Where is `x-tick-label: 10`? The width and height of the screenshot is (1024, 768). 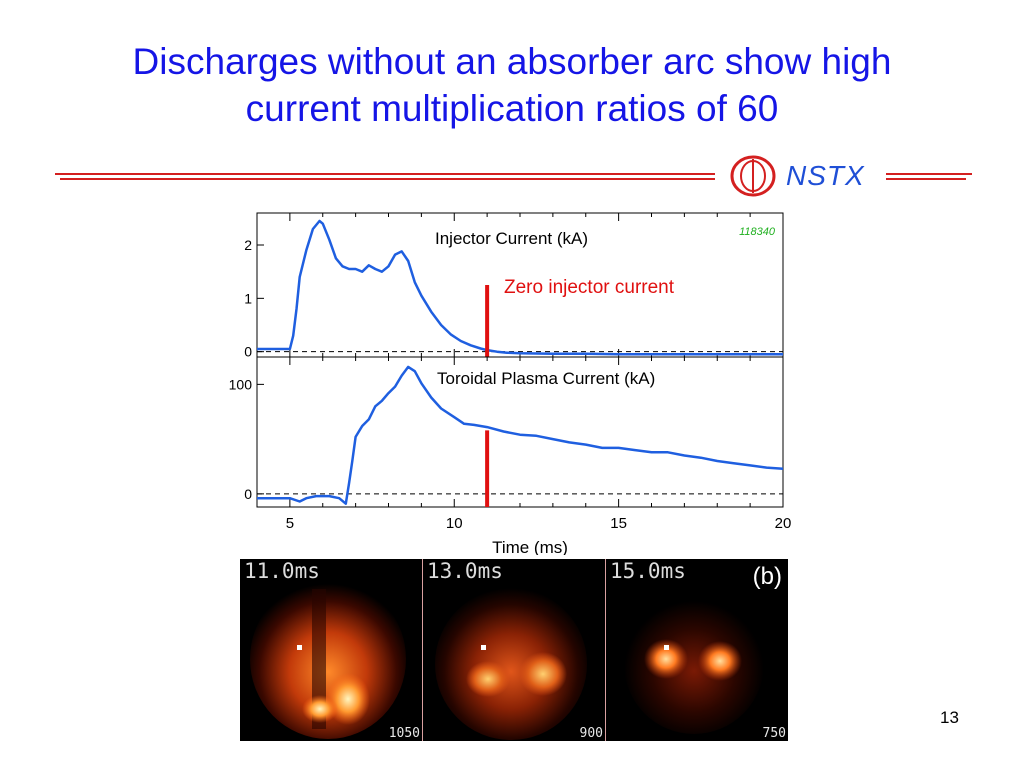
x-tick-label: 10 is located at coordinates (454, 523).